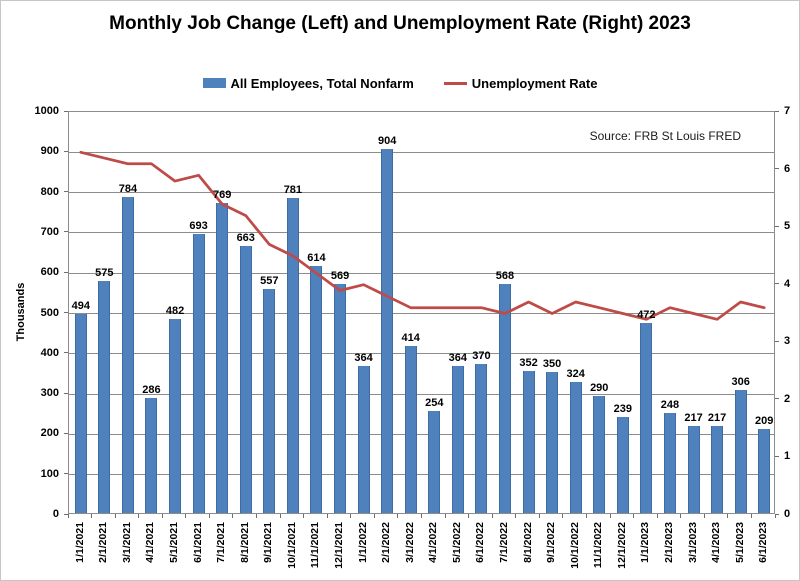 The image size is (800, 581). I want to click on source-note: Source: FRB St Louis FRED, so click(665, 136).